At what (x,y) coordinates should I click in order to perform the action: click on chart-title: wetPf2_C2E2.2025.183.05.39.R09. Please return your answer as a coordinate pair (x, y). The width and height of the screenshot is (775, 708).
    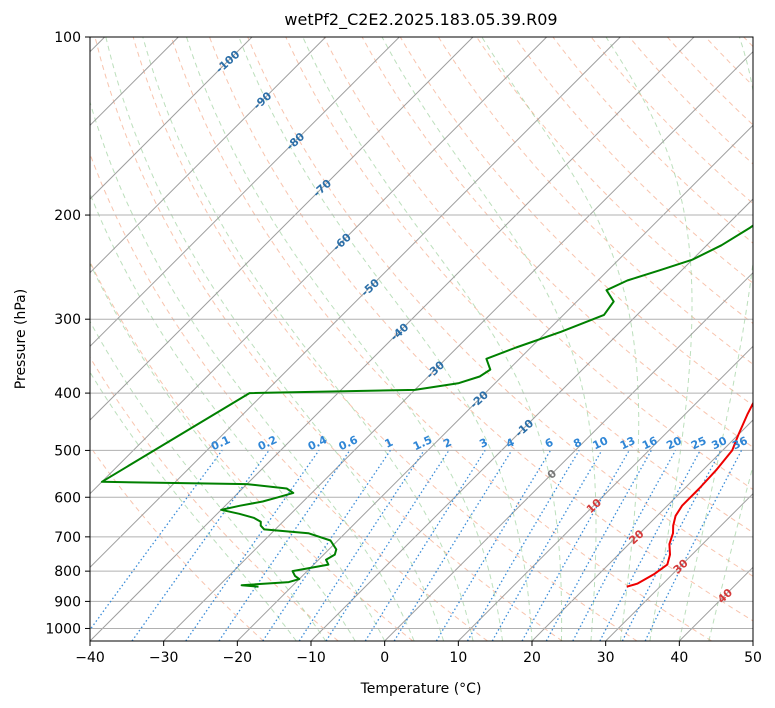
    Looking at the image, I should click on (420, 20).